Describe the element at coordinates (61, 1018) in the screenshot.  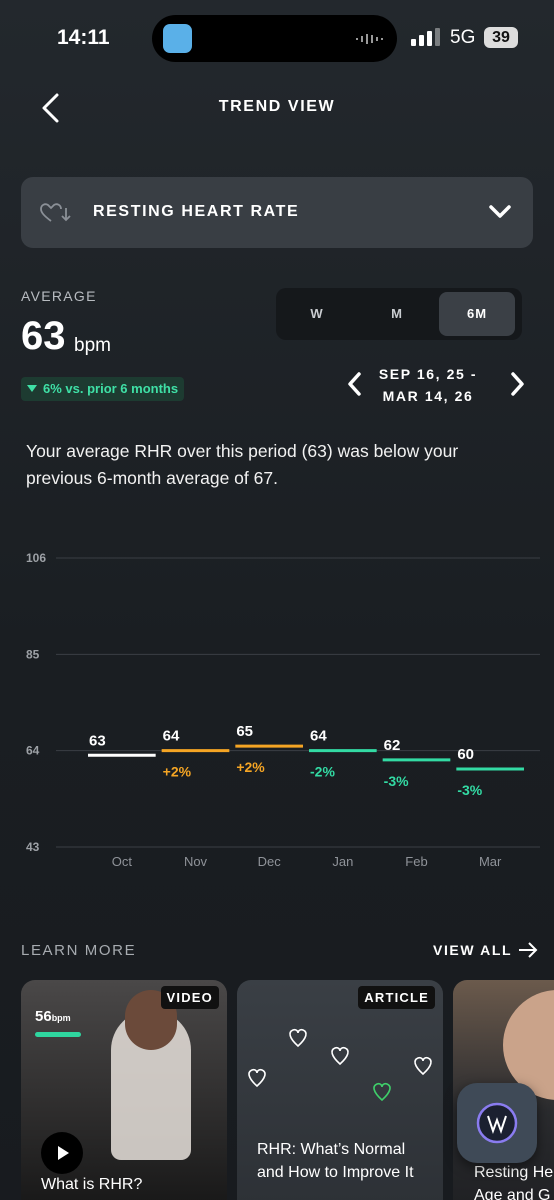
I see `thumb-unit: bpm` at that location.